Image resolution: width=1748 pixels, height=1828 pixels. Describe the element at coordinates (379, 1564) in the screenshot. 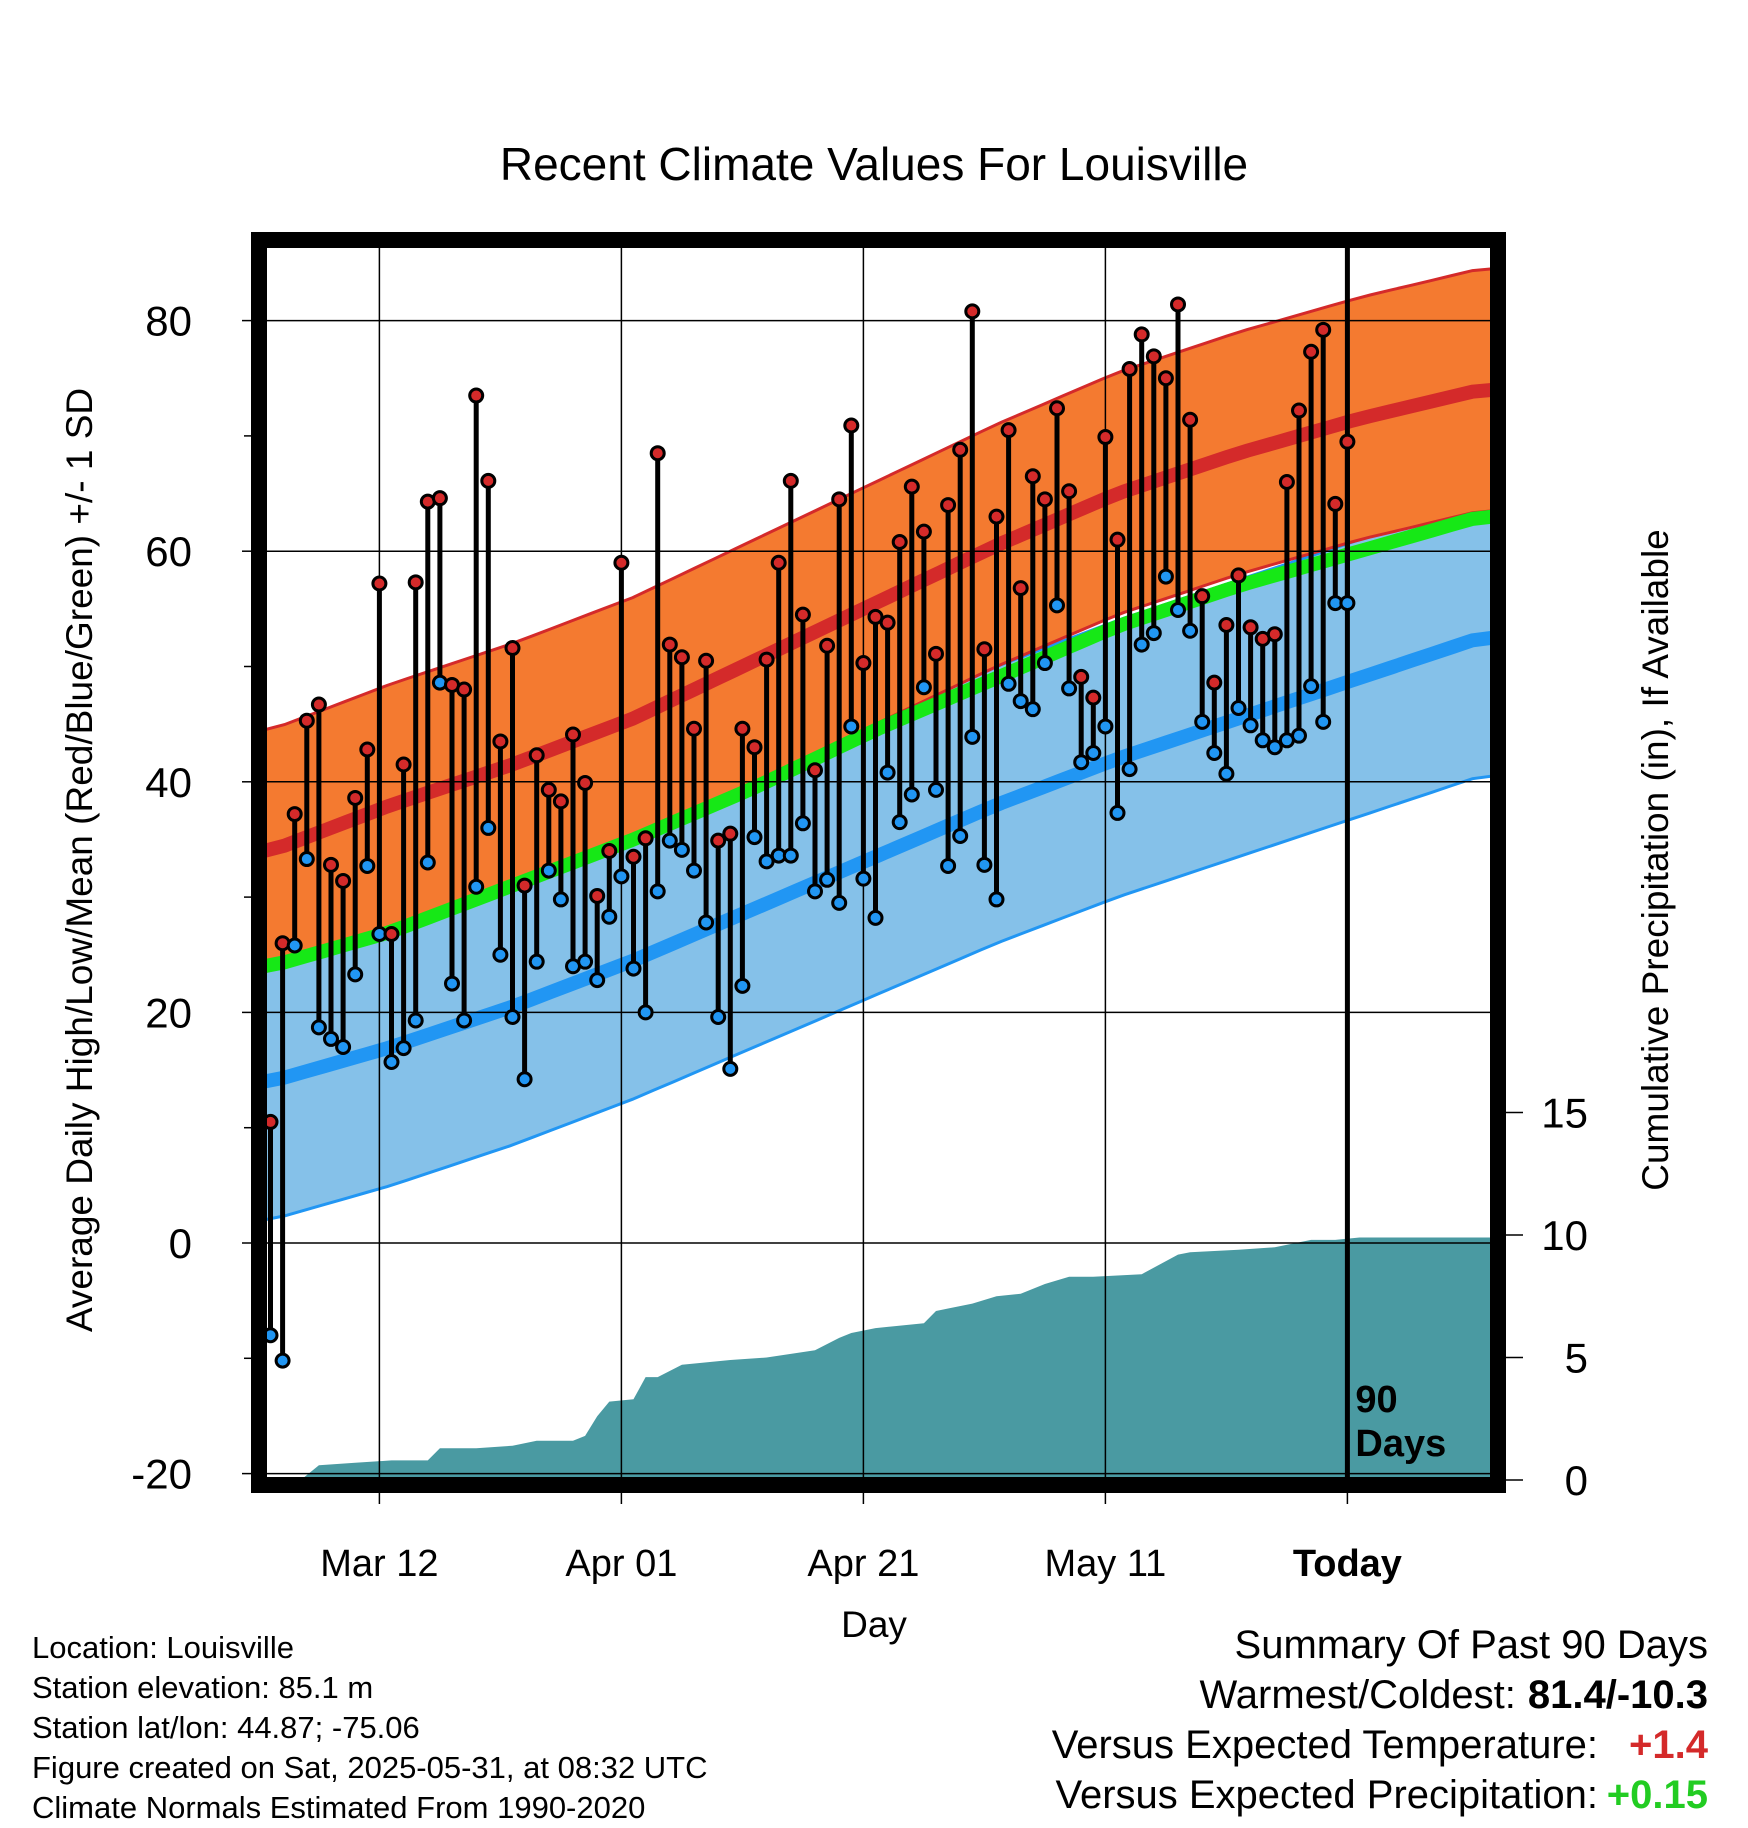

I see `x-tick-label: Mar 12` at that location.